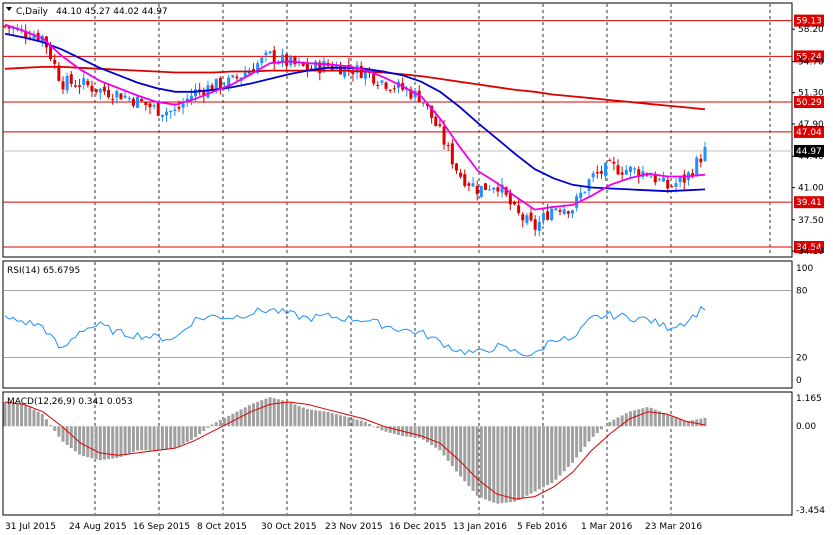 The width and height of the screenshot is (833, 535). What do you see at coordinates (808, 141) in the screenshot?
I see `price-axis-labels: 58.20 54.70 51.30 47.90 44.40 41.00 37.50 34.10` at bounding box center [808, 141].